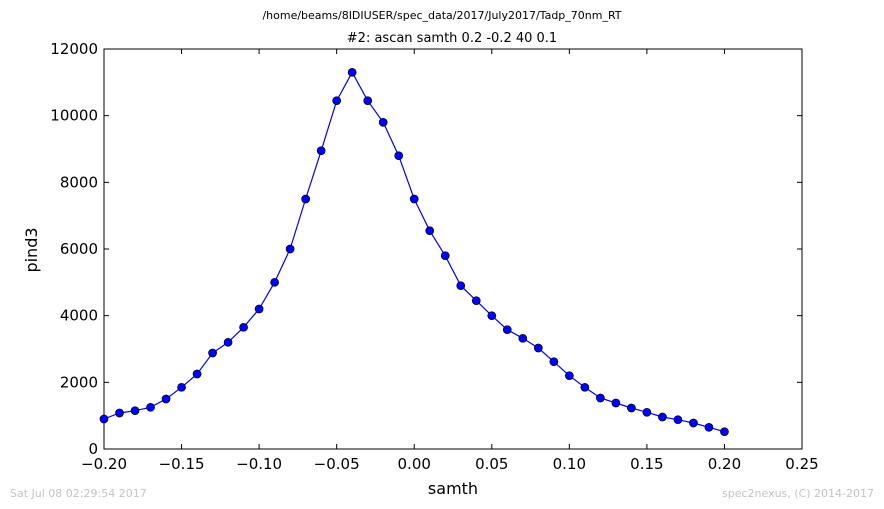  I want to click on y-tick-label: 10000, so click(74, 116).